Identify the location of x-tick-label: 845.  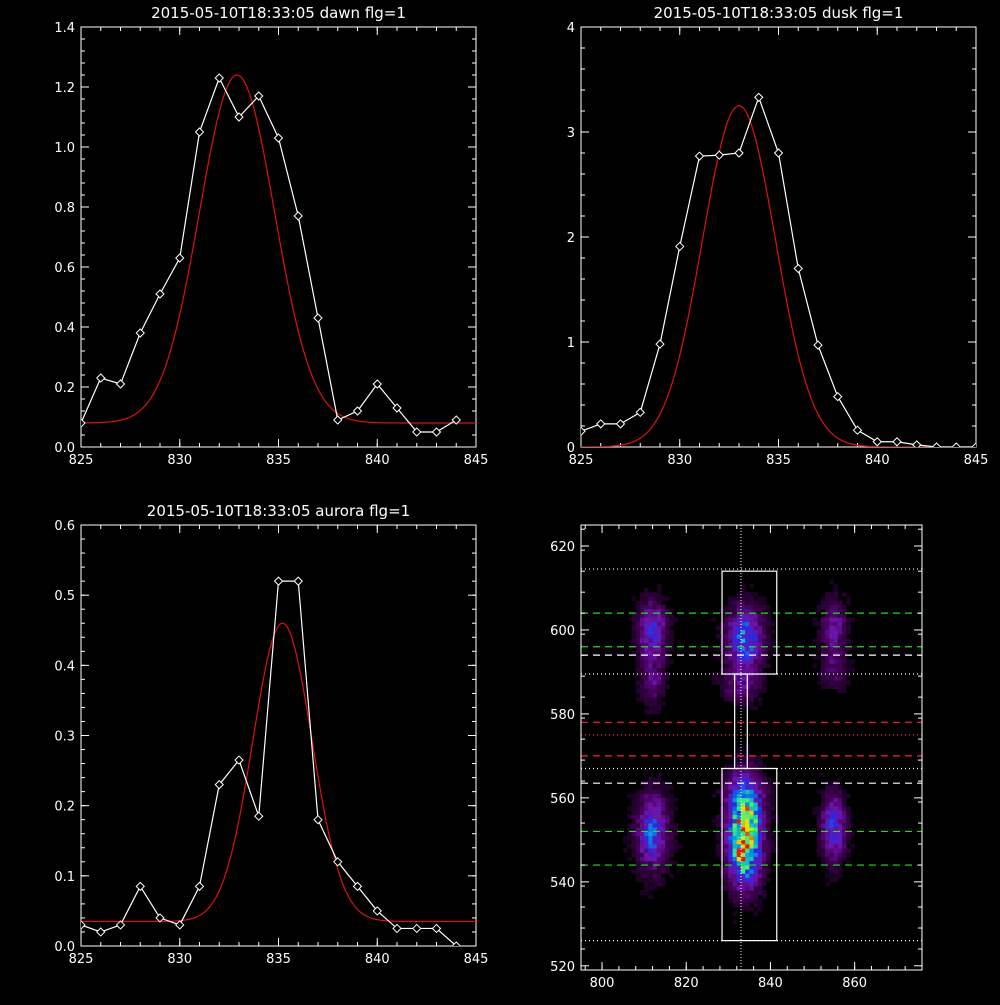
(476, 460).